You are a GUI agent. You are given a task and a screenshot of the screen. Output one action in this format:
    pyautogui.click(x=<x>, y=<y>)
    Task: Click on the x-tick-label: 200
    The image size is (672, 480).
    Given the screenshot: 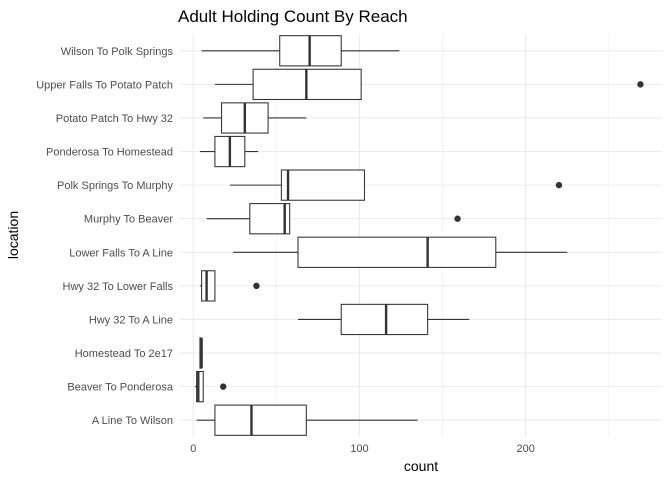 What is the action you would take?
    pyautogui.click(x=526, y=449)
    